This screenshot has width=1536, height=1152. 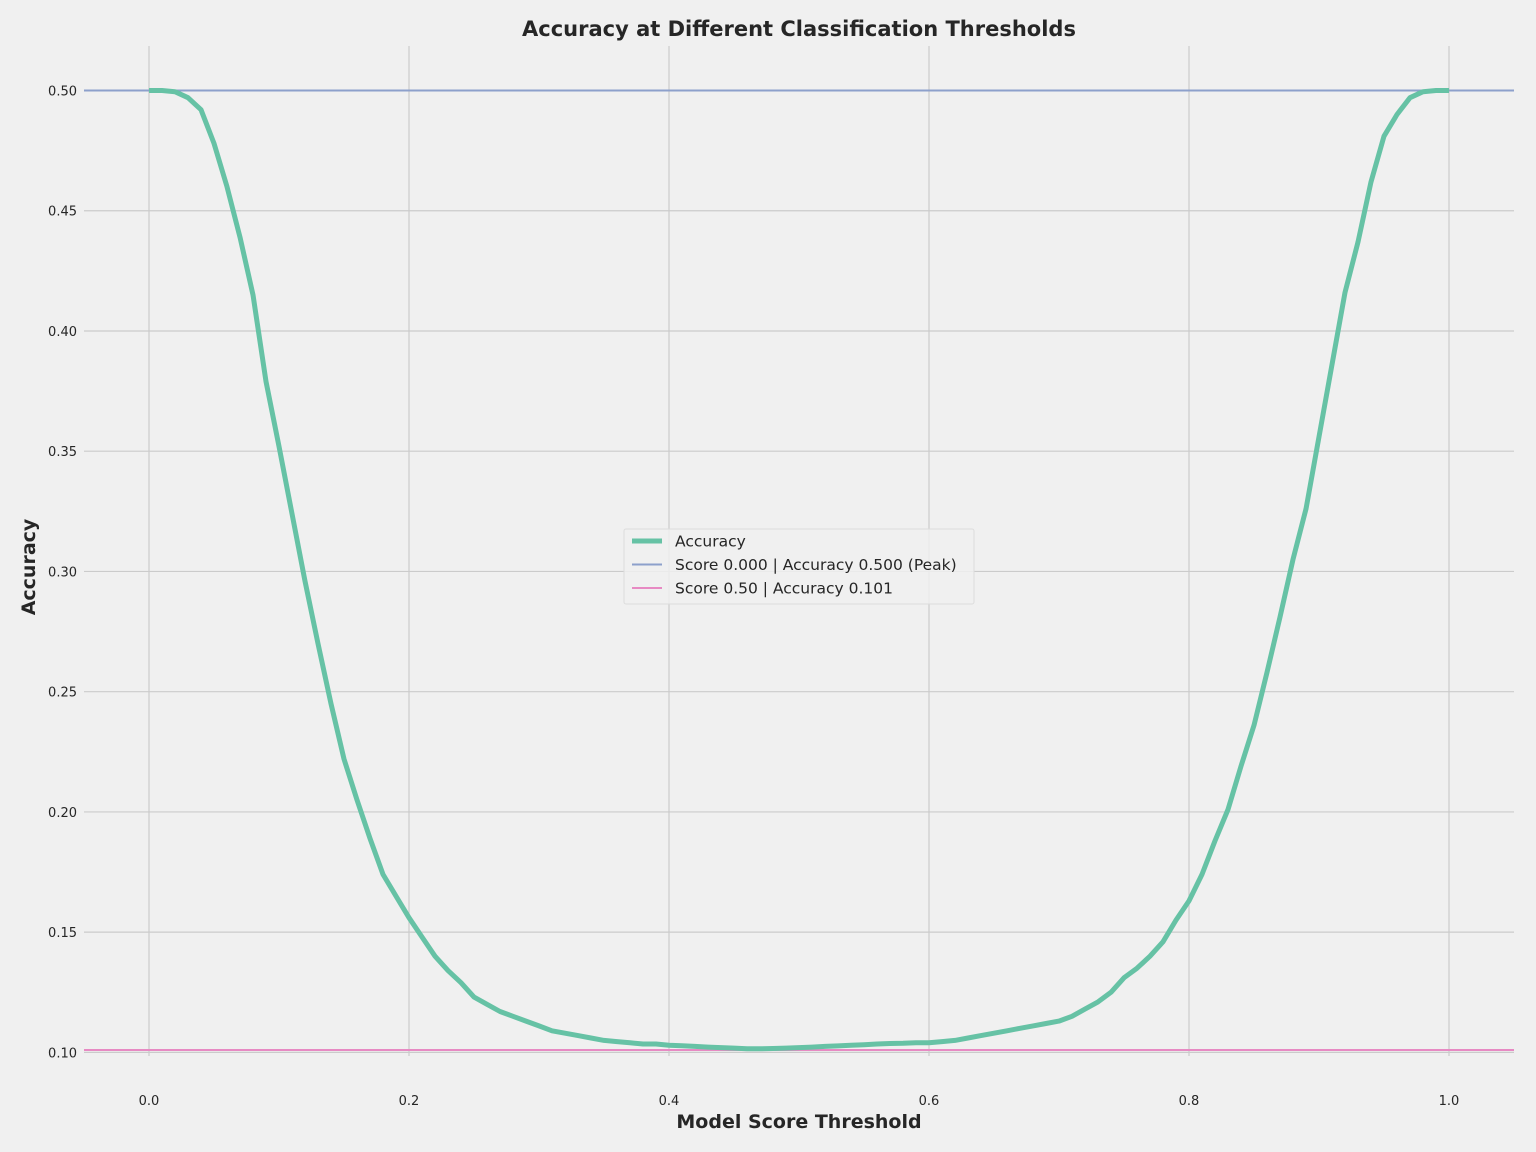 I want to click on x-tick-label: 0.8, so click(x=1189, y=1101).